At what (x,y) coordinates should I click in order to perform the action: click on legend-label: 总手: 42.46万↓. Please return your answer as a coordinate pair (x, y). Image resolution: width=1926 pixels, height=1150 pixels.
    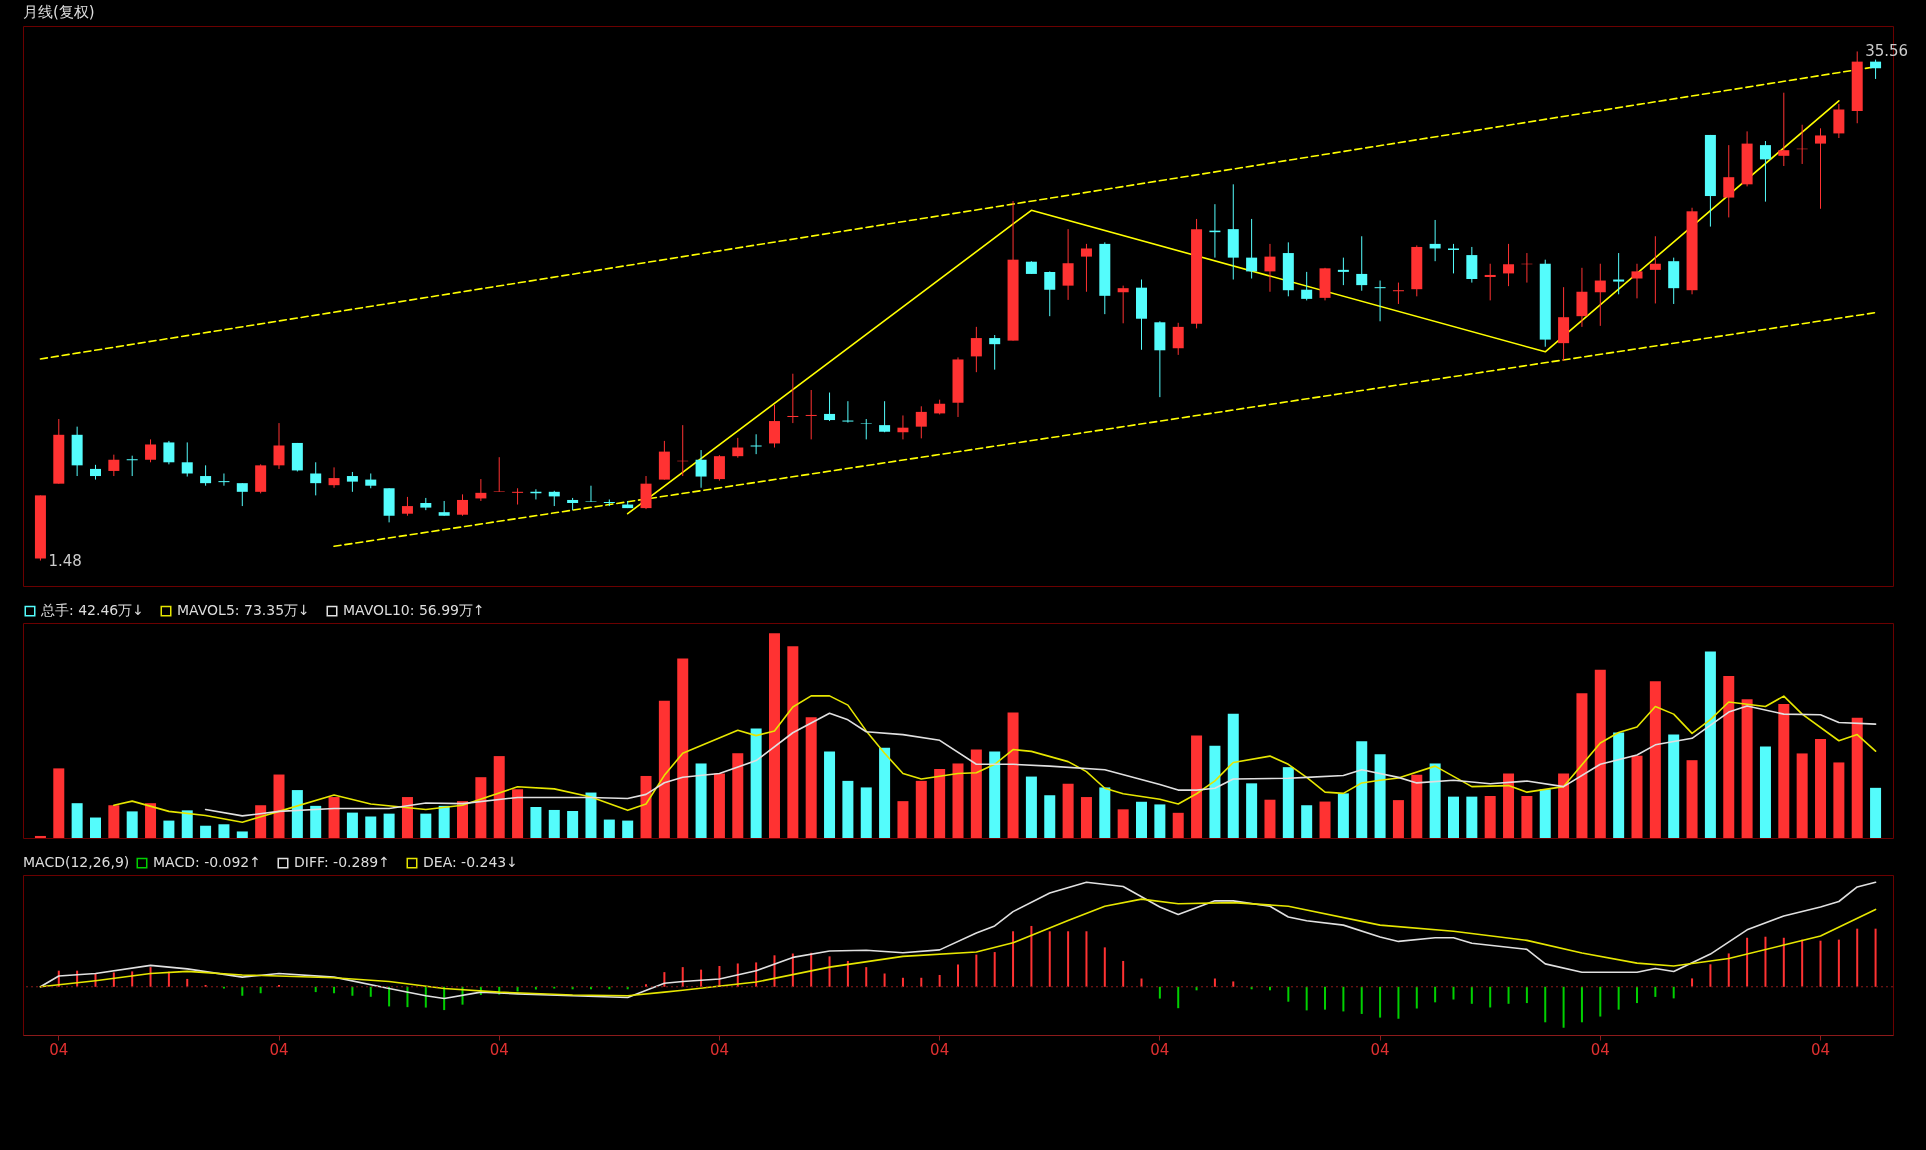
    Looking at the image, I should click on (92, 610).